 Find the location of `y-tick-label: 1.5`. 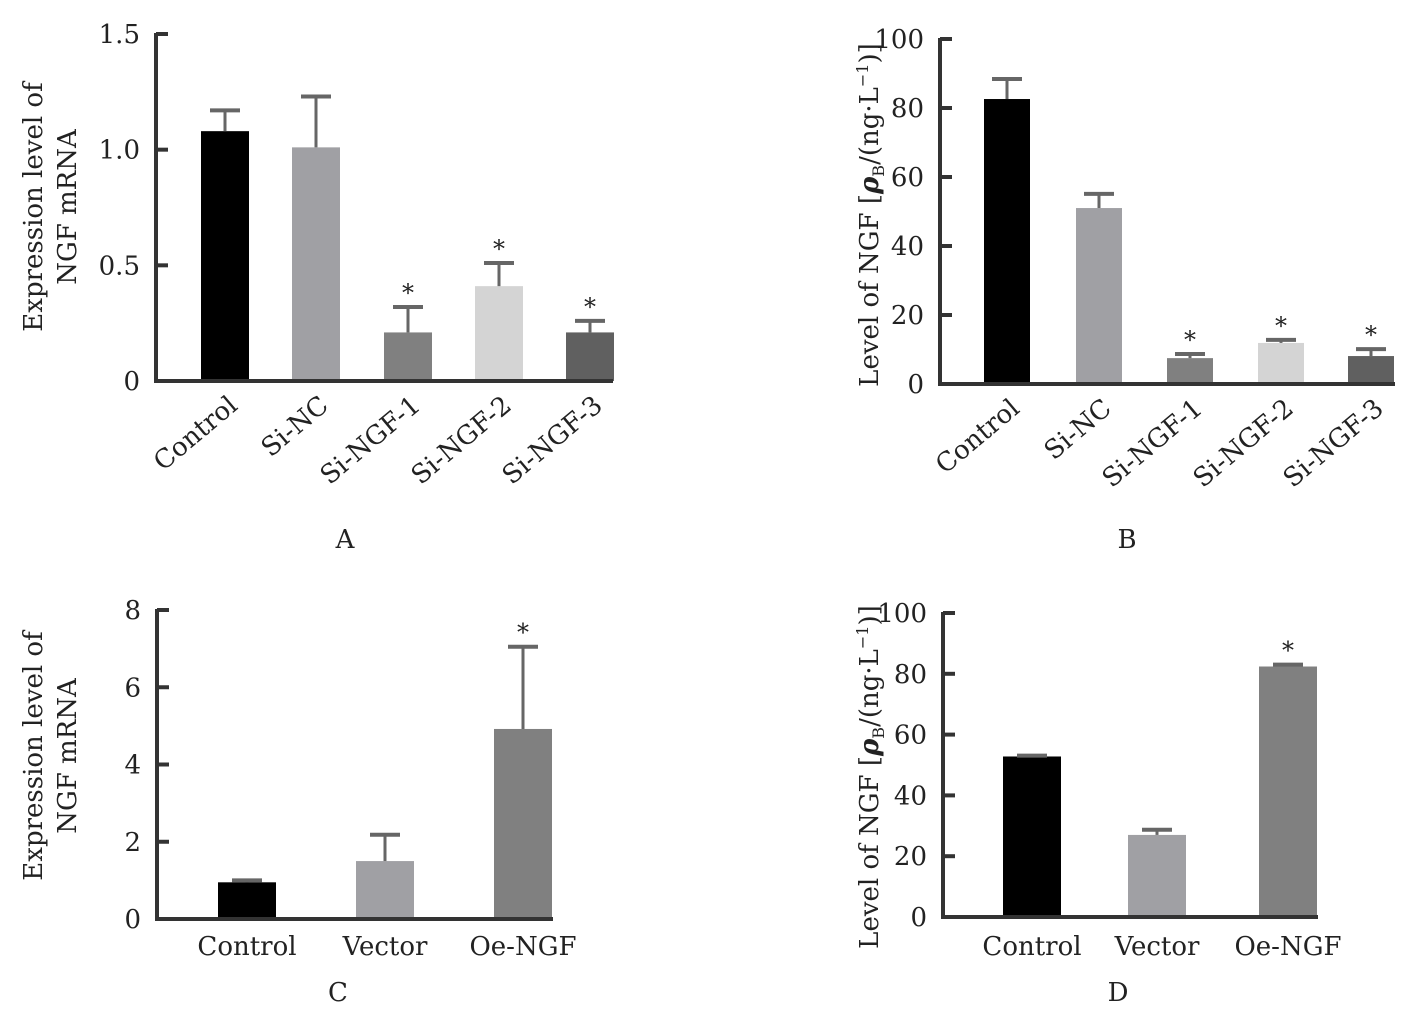

y-tick-label: 1.5 is located at coordinates (119, 35).